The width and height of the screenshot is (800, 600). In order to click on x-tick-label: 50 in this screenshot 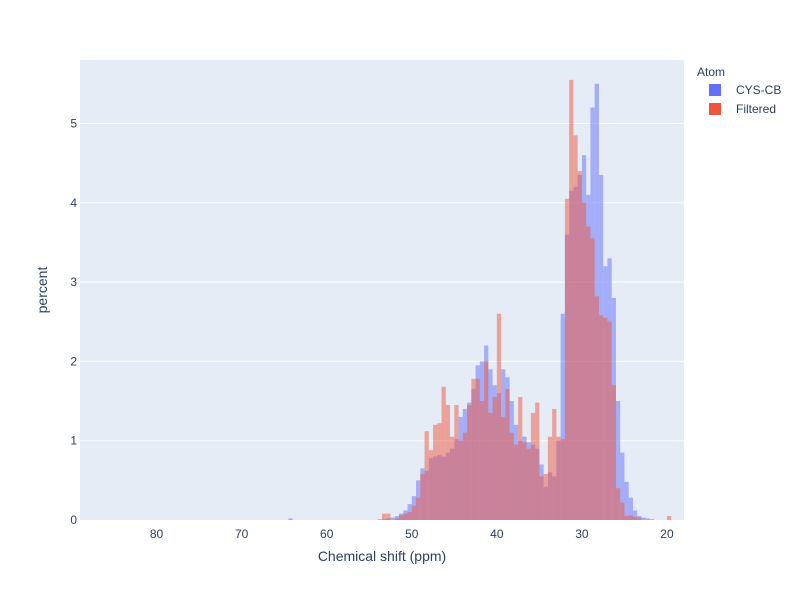, I will do `click(412, 534)`.